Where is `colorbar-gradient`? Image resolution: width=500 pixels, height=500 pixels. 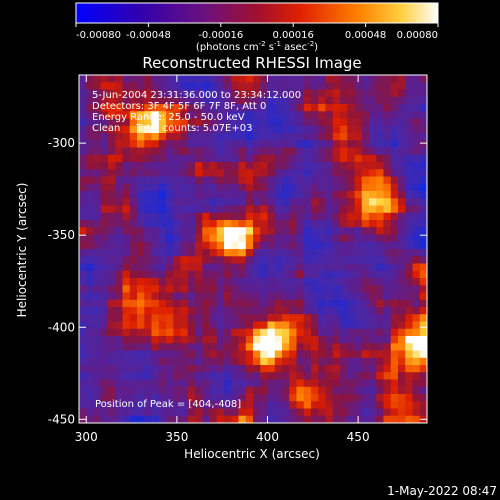
colorbar-gradient is located at coordinates (257, 13).